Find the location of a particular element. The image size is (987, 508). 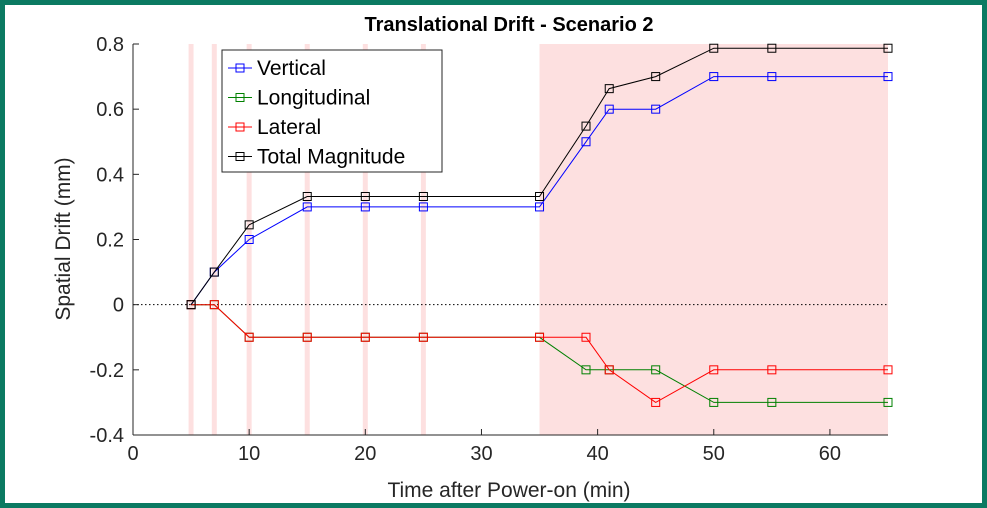

y-tick-label-1: -0.2 is located at coordinates (107, 371).